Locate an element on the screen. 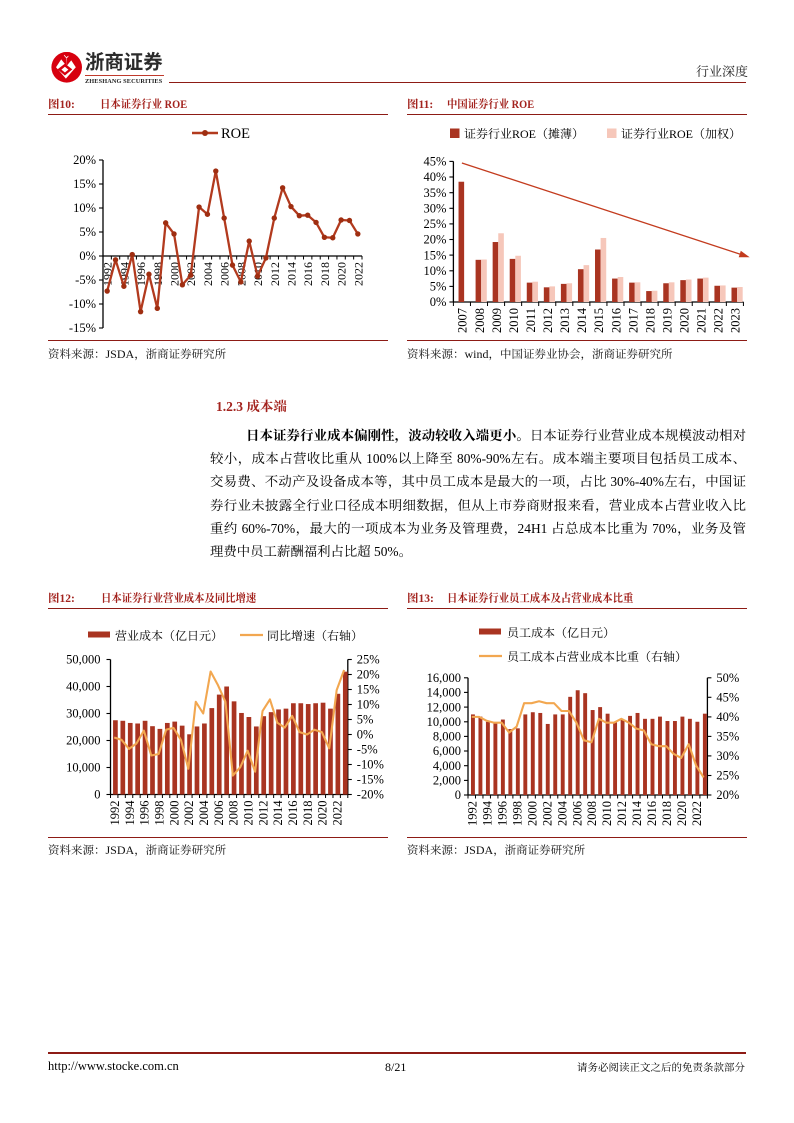 The image size is (794, 1123). svg-text: 20,000 is located at coordinates (83, 740).